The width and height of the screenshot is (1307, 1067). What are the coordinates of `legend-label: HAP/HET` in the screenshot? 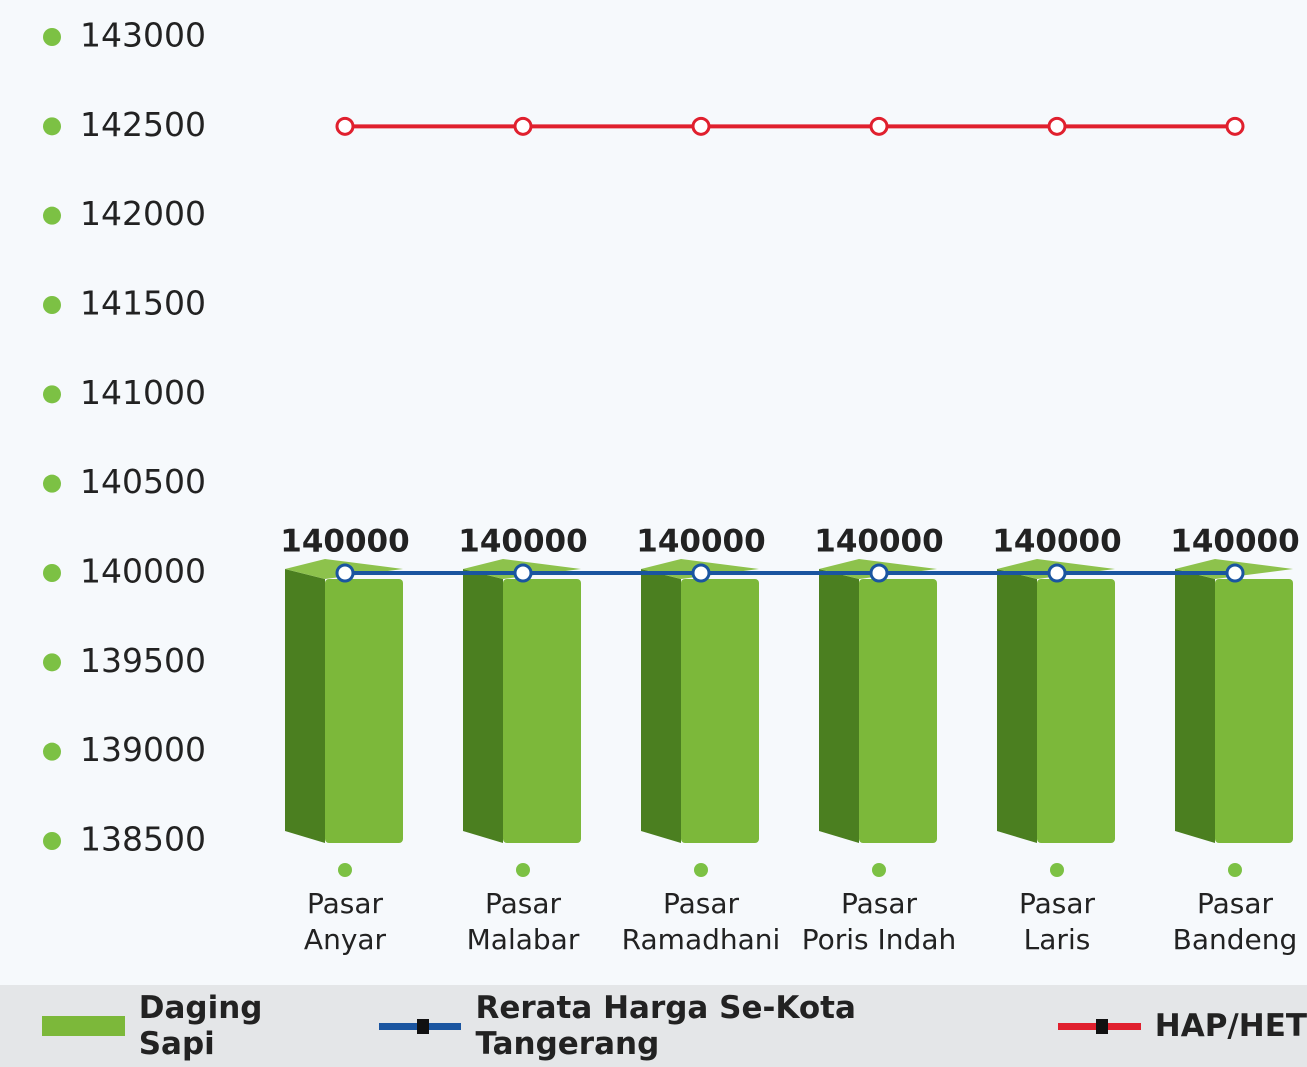 It's located at (1230, 1026).